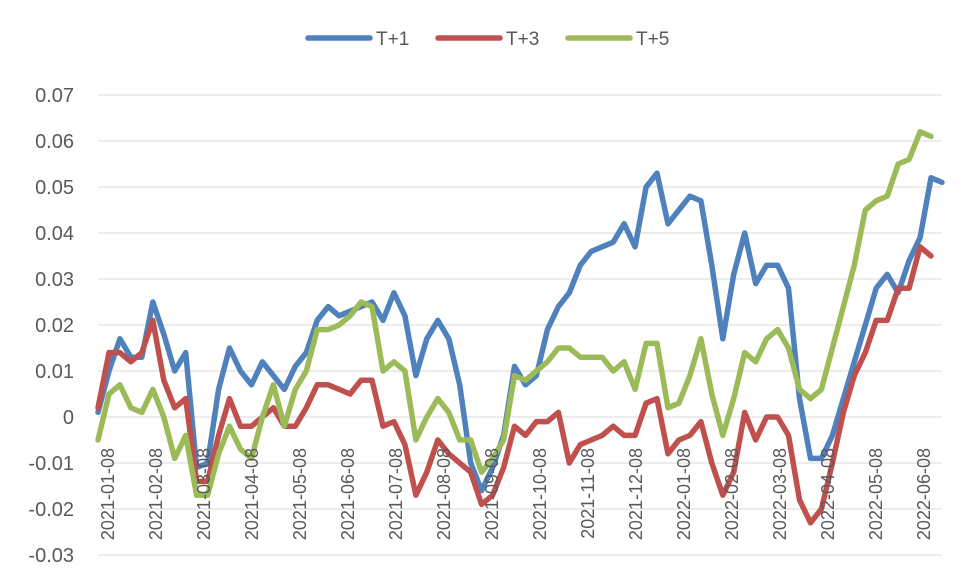 The height and width of the screenshot is (585, 972). Describe the element at coordinates (300, 494) in the screenshot. I see `x-tick-label: 2021-05-08` at that location.